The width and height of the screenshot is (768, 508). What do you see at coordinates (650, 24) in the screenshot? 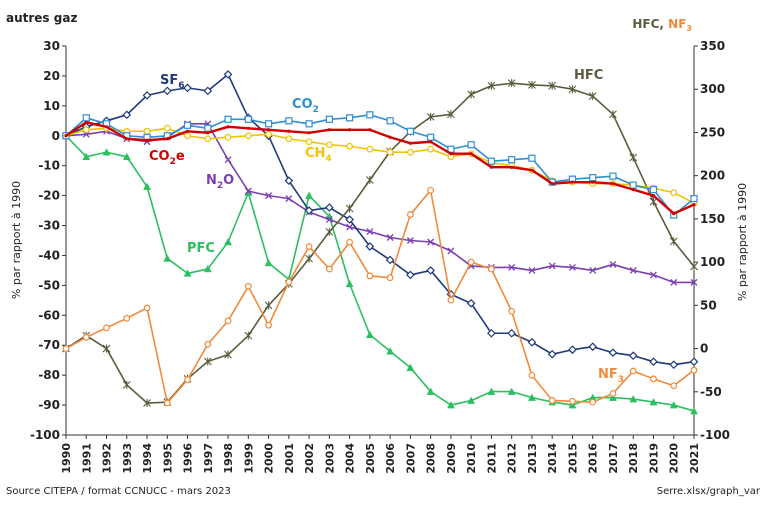
I see `title-right-hfc: HFC,` at bounding box center [650, 24].